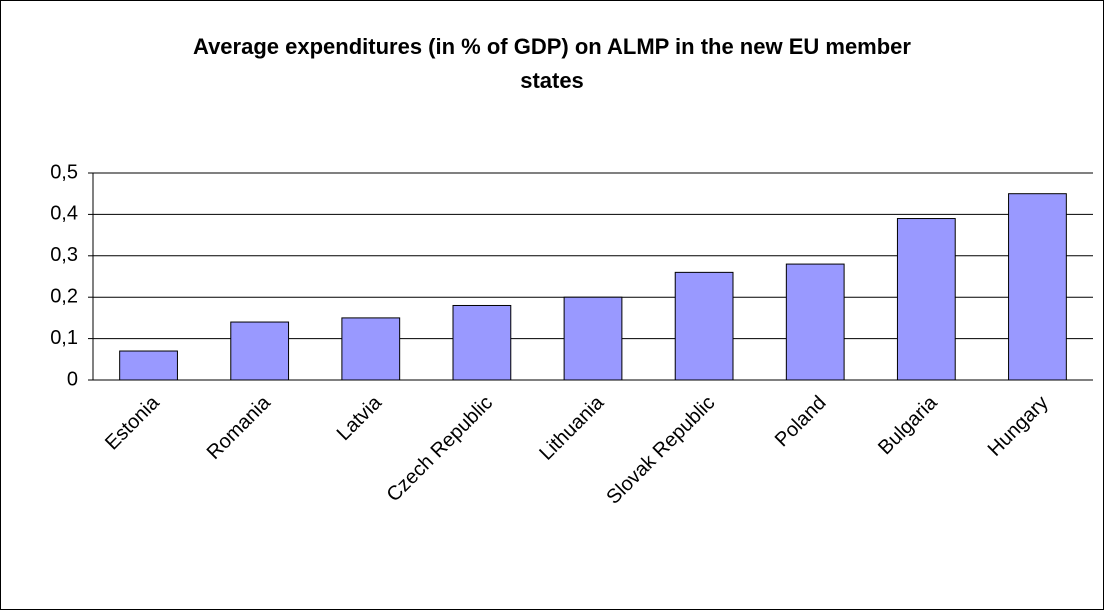 Image resolution: width=1104 pixels, height=610 pixels. Describe the element at coordinates (64, 172) in the screenshot. I see `y-tick-label: 0,5` at that location.